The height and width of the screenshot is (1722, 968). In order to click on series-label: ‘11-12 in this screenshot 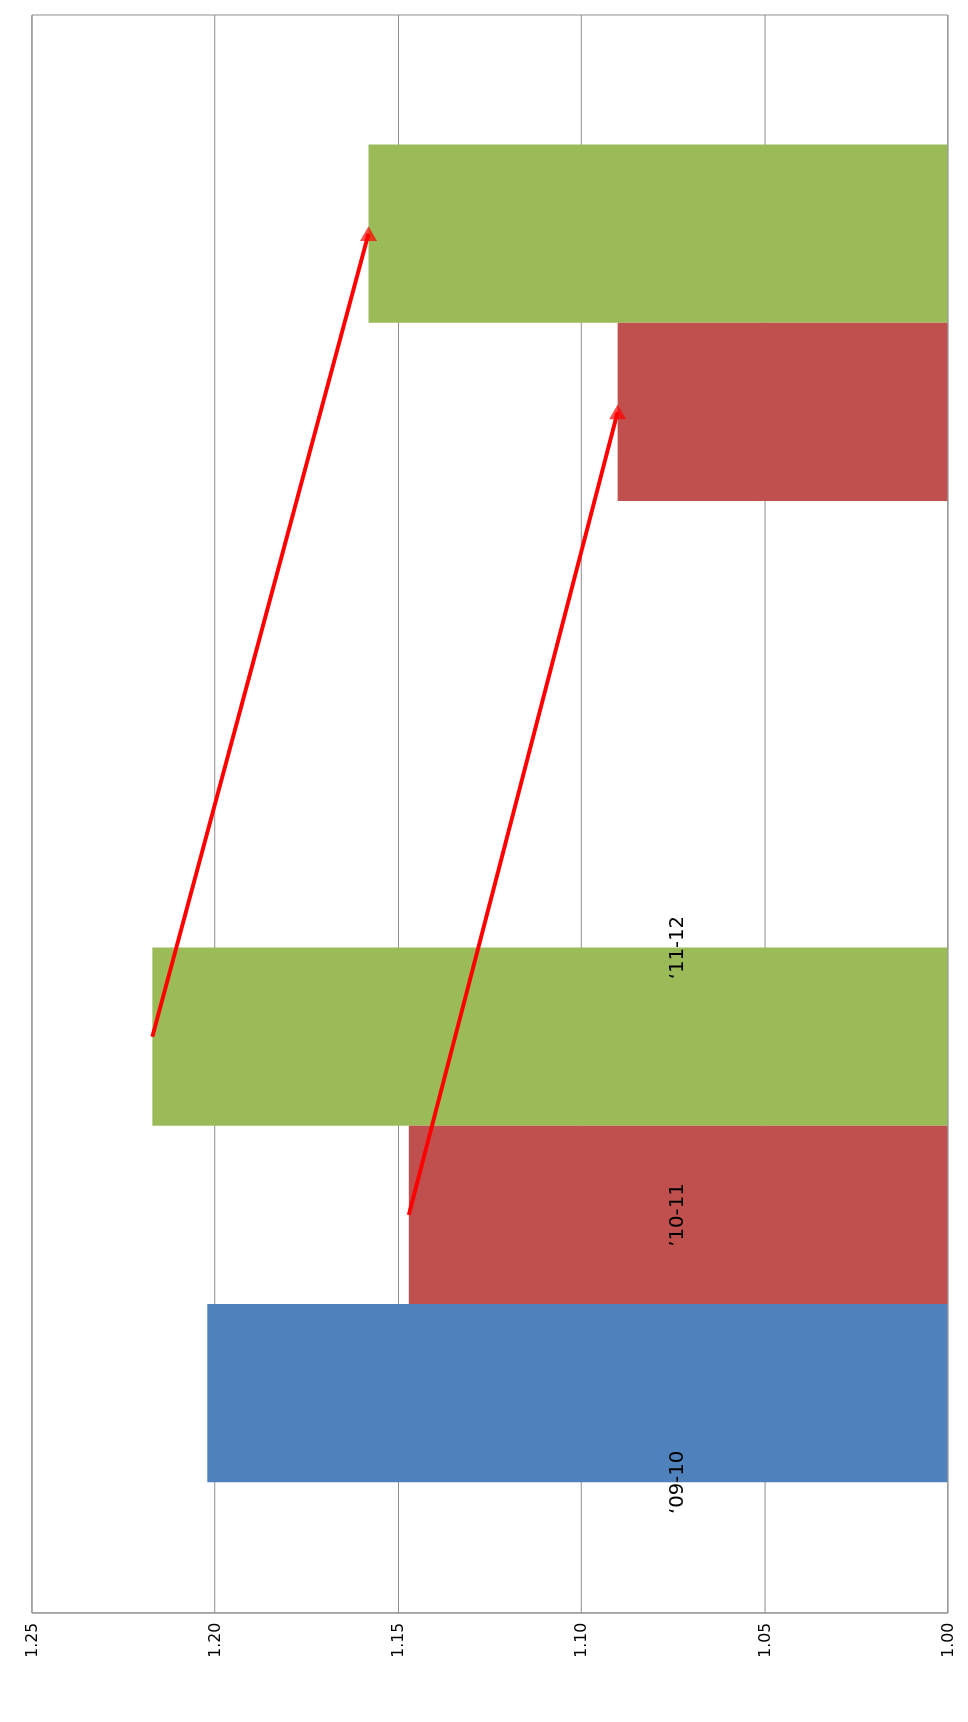, I will do `click(677, 947)`.